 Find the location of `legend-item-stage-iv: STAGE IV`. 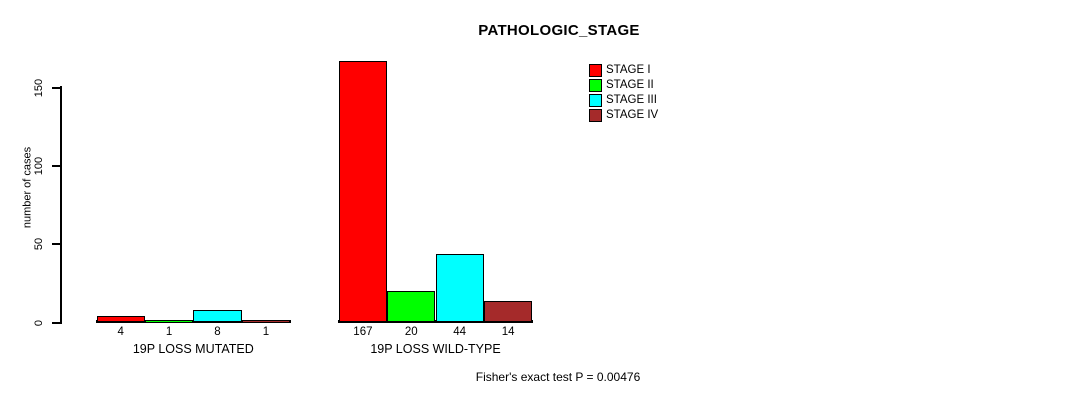

legend-item-stage-iv: STAGE IV is located at coordinates (623, 115).